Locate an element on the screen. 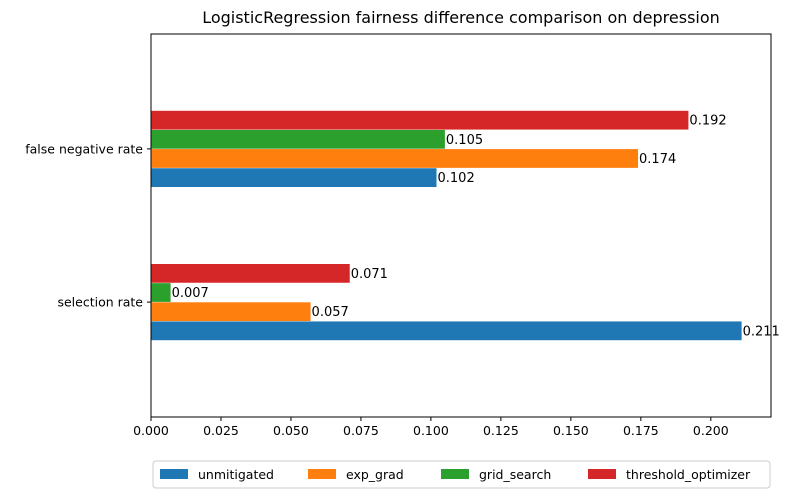  bar-grid_search-false-negative-rate is located at coordinates (298, 139).